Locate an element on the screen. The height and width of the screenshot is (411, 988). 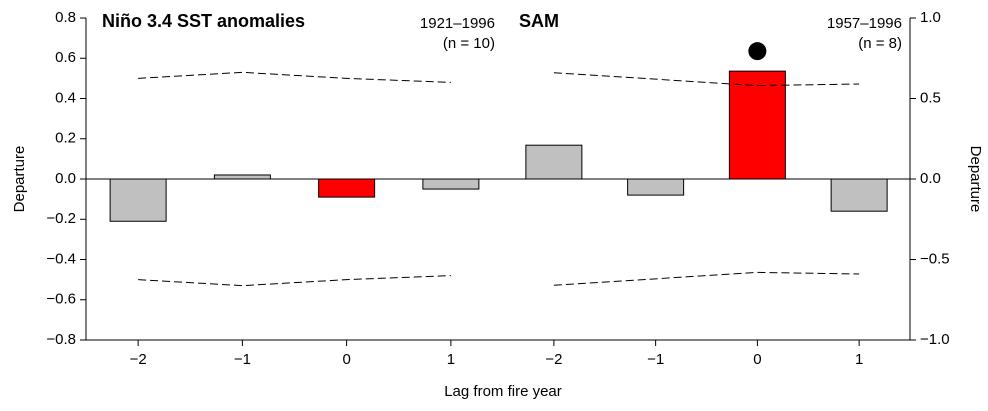
y-tick-label: −0.6 is located at coordinates (61, 299).